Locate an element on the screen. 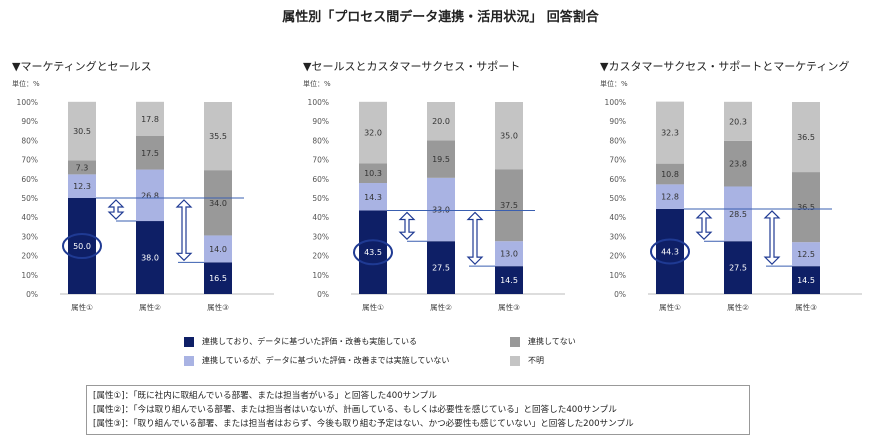 Image resolution: width=881 pixels, height=441 pixels. data-label: 44.3 is located at coordinates (670, 251).